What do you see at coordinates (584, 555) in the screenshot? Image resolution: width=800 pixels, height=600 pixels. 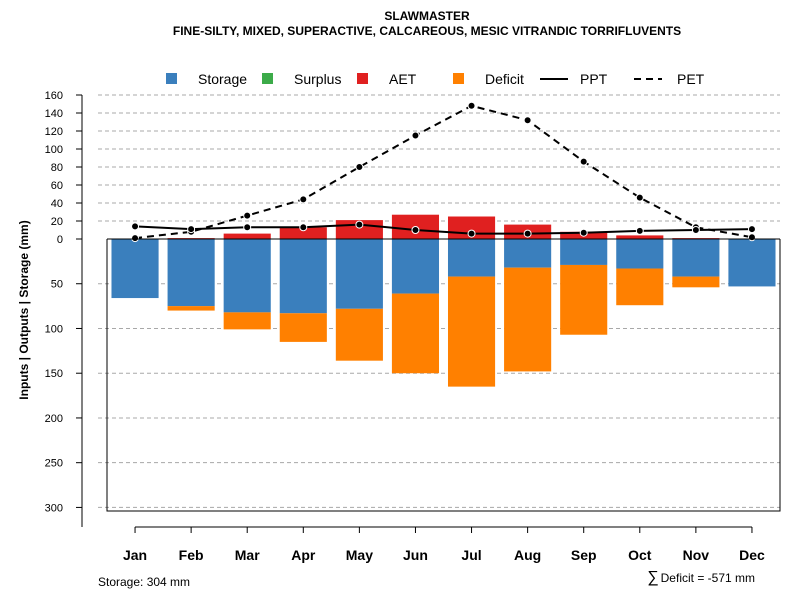 I see `x-tick-label-sep: Sep` at bounding box center [584, 555].